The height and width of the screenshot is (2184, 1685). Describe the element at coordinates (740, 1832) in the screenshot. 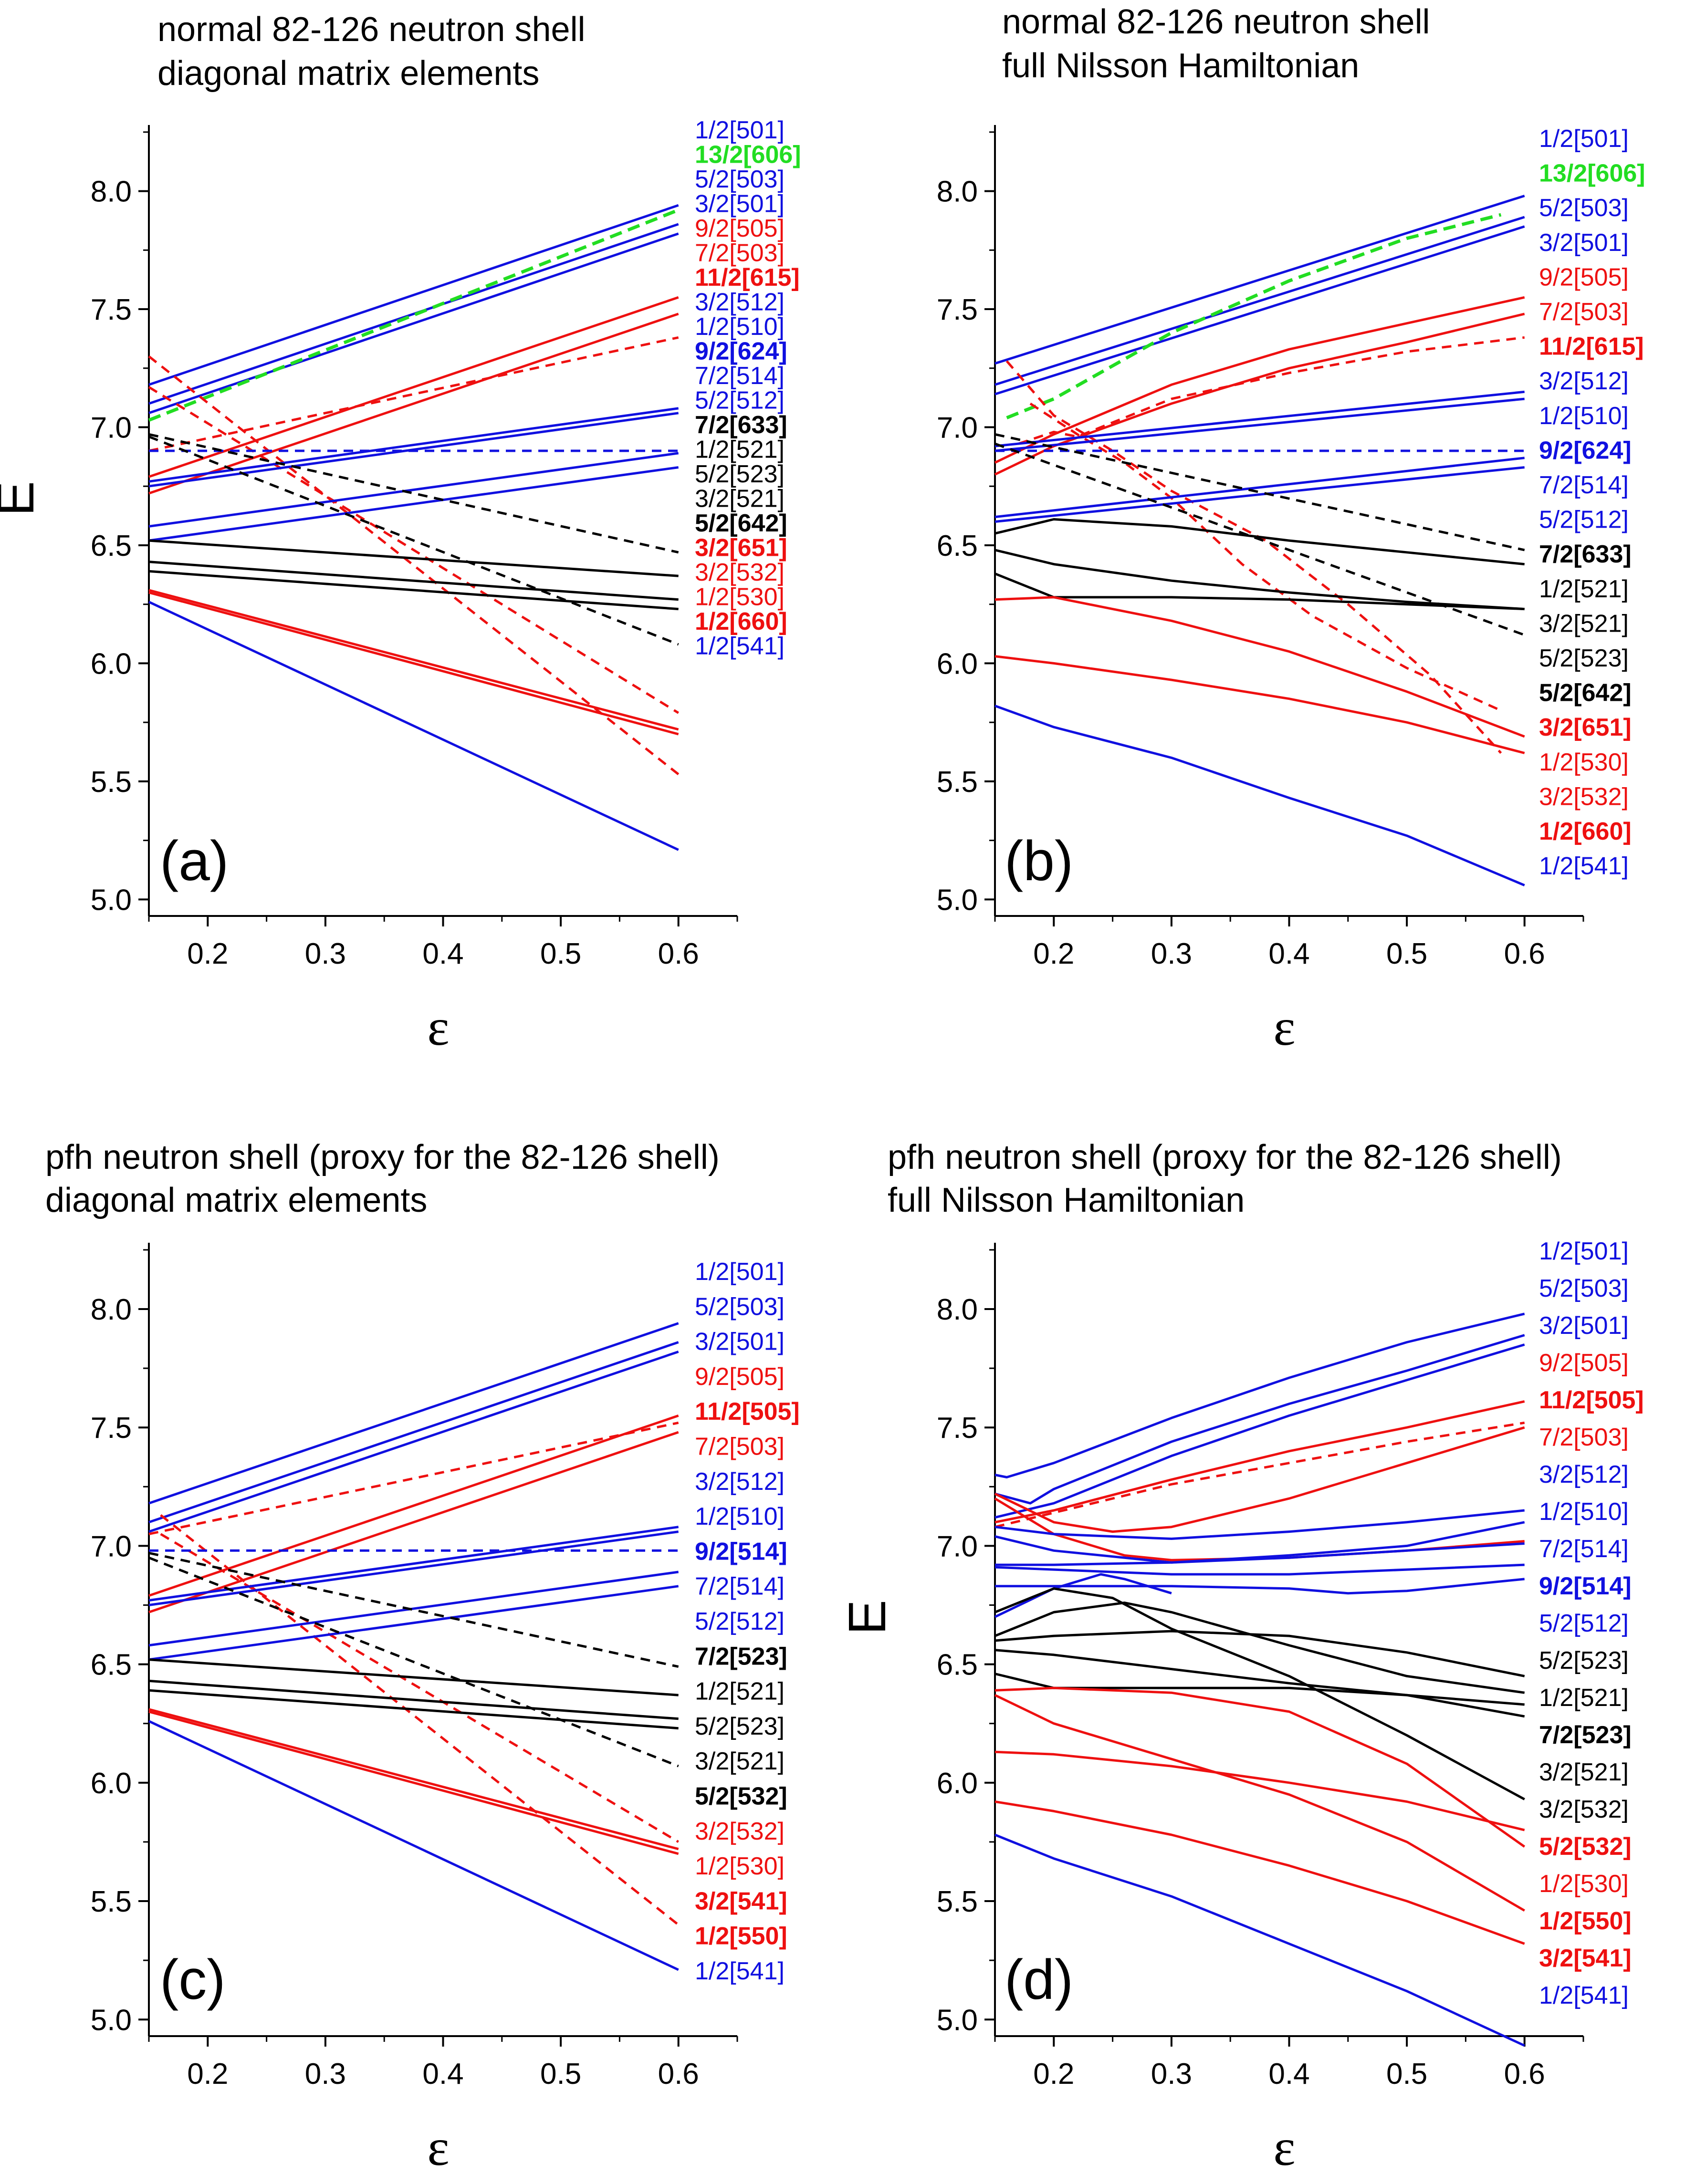

I see `level-label: 3/2[532]` at that location.